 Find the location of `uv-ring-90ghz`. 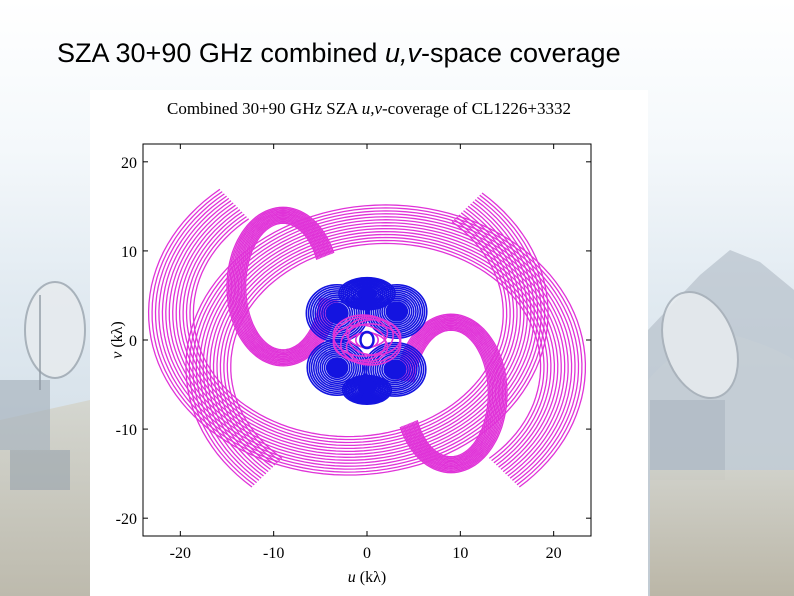

uv-ring-90ghz is located at coordinates (371, 344).